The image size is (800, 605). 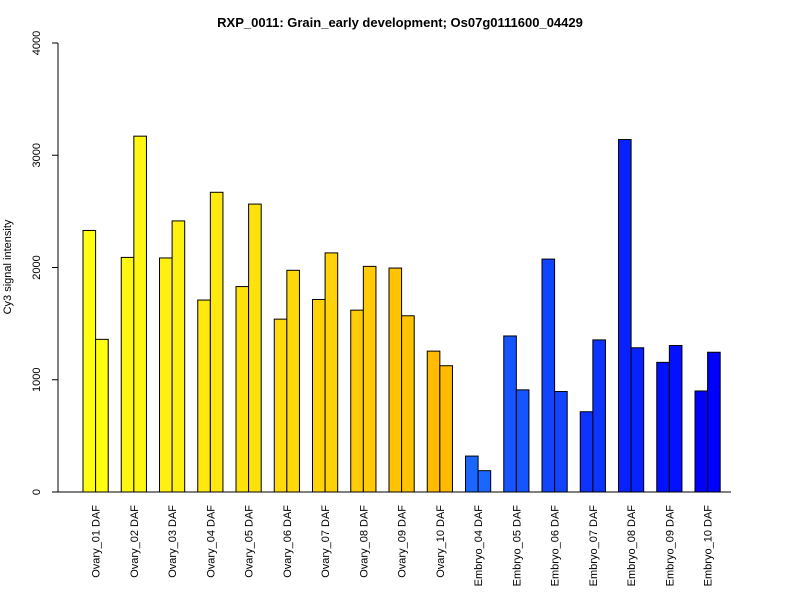 What do you see at coordinates (670, 546) in the screenshot?
I see `category-label: Embryo_09 DAF` at bounding box center [670, 546].